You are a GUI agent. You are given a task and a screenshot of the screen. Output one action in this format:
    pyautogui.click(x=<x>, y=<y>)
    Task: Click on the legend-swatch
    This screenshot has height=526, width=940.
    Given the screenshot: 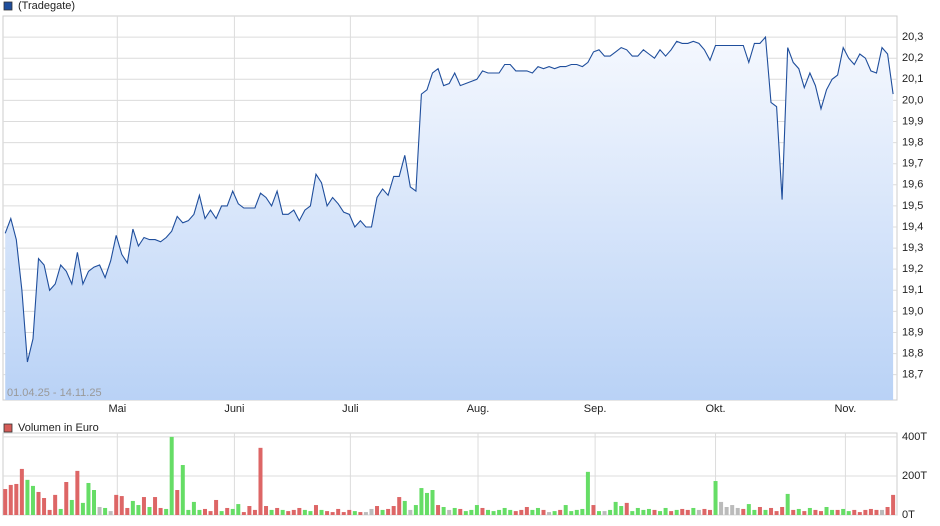 What is the action you would take?
    pyautogui.click(x=8, y=6)
    